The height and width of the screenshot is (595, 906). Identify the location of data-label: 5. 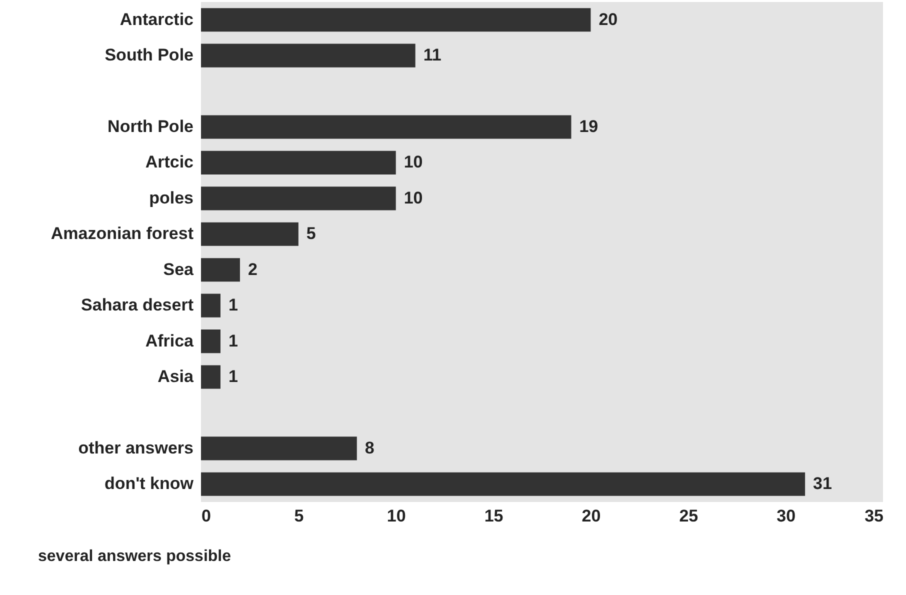
(311, 234).